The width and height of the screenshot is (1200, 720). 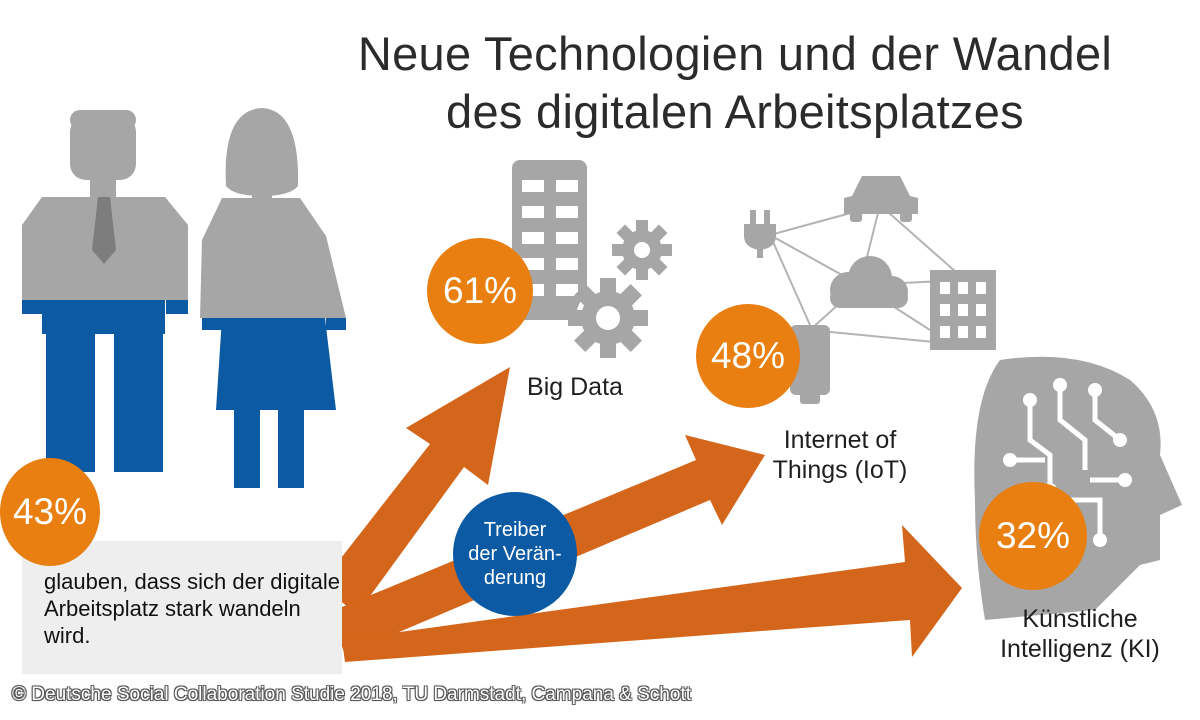 What do you see at coordinates (1033, 536) in the screenshot?
I see `ki-percent-badge: 32%` at bounding box center [1033, 536].